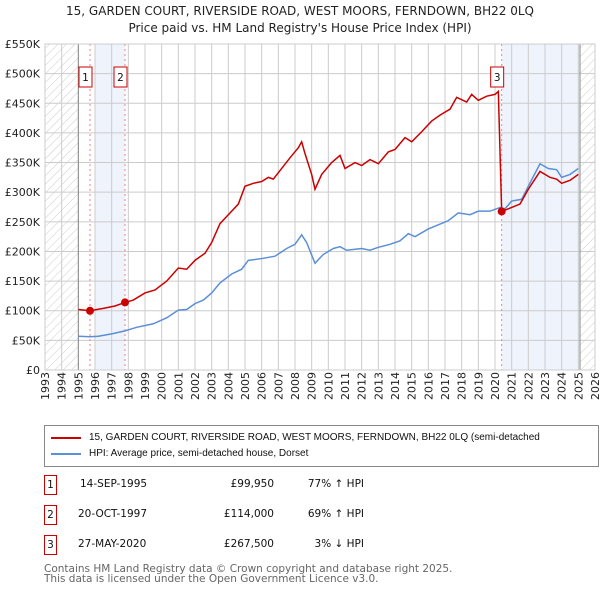 Image resolution: width=600 pixels, height=590 pixels. Describe the element at coordinates (562, 386) in the screenshot. I see `x-tick-label: 2024` at that location.